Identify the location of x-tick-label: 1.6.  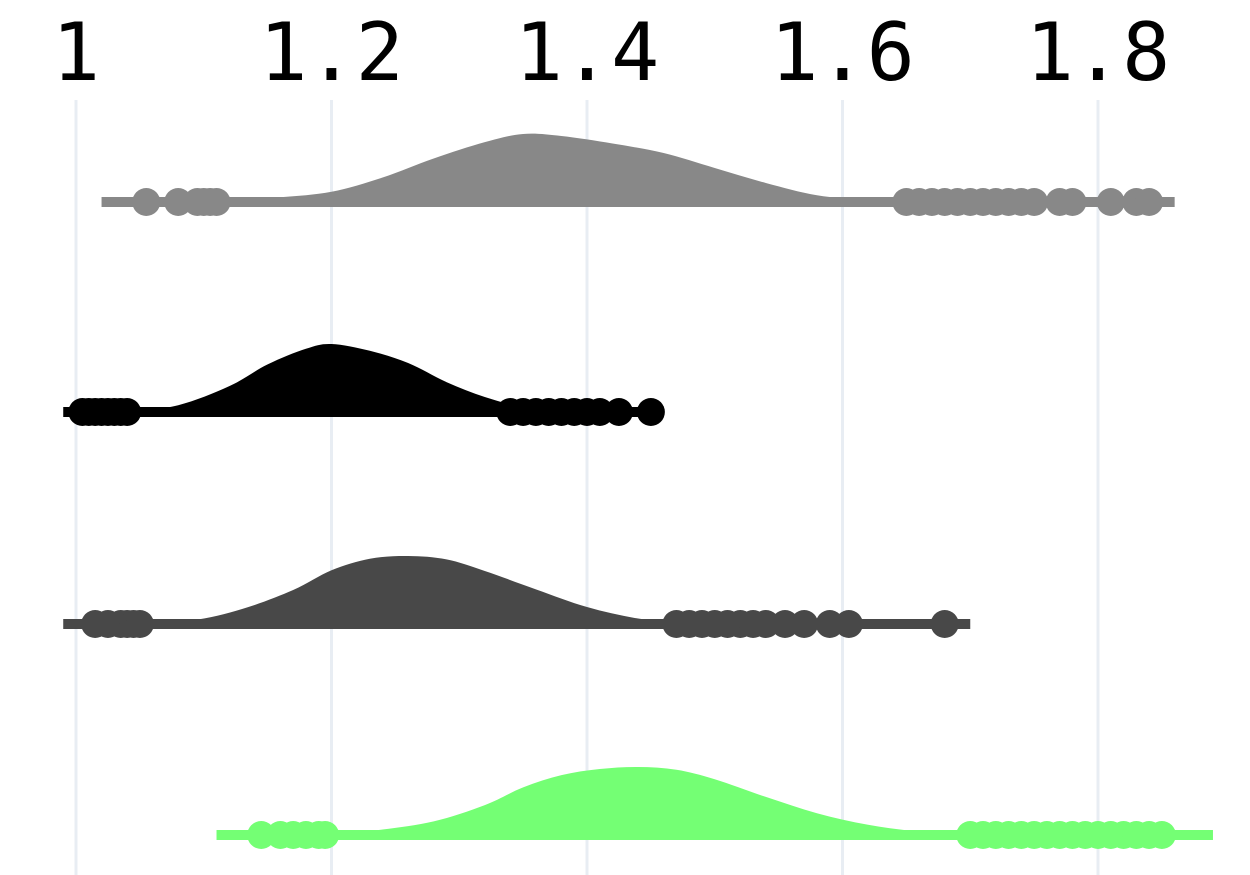
(842, 52).